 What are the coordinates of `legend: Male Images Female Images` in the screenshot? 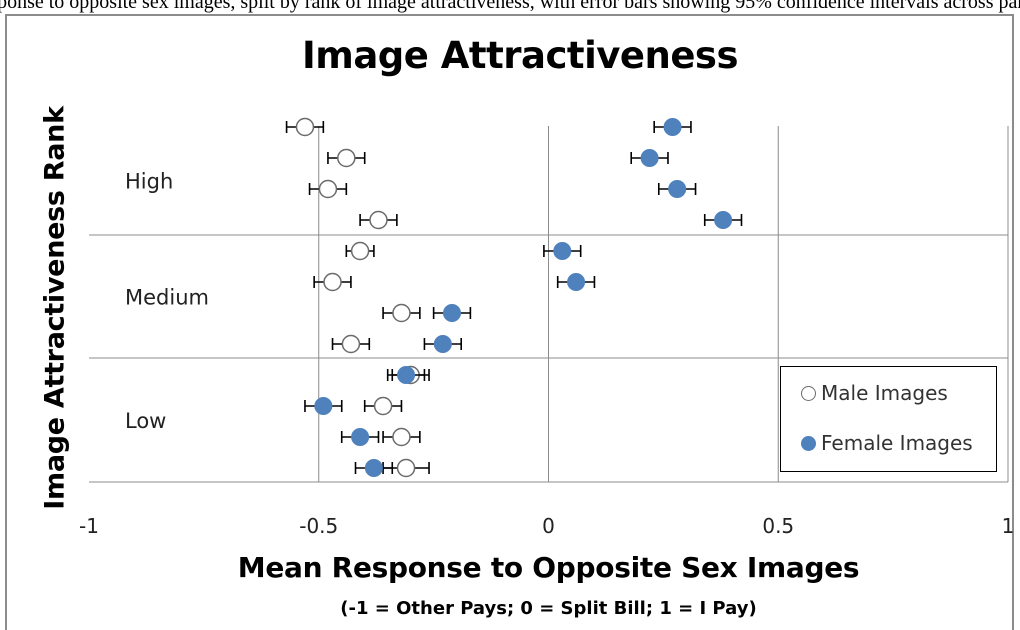 It's located at (888, 419).